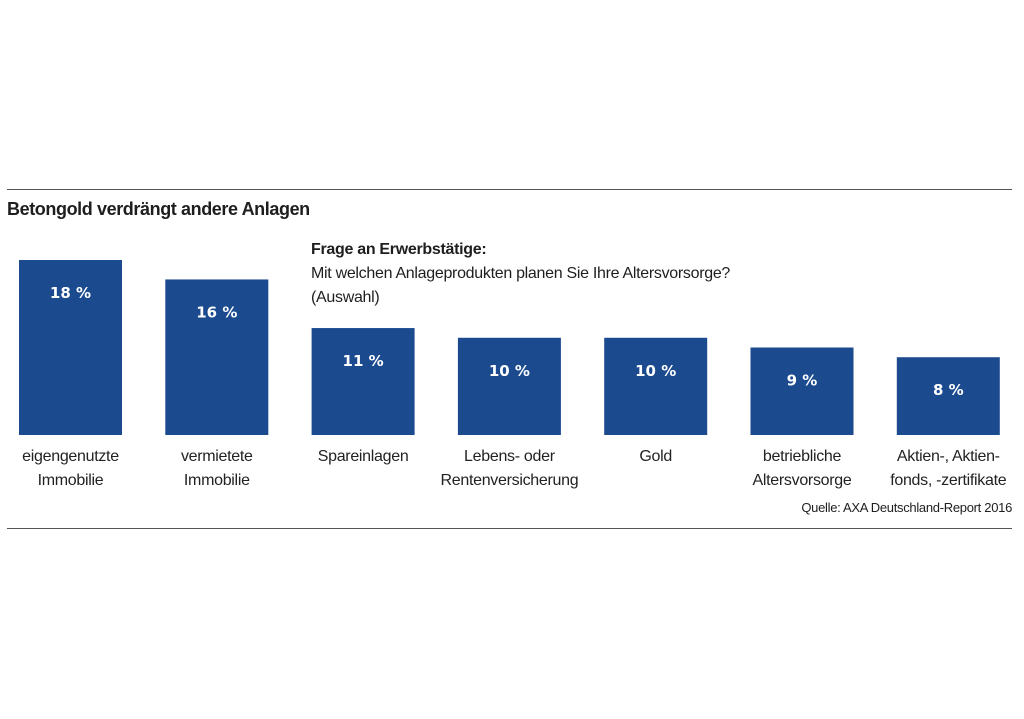 The width and height of the screenshot is (1024, 719). I want to click on data-label: 11 %, so click(363, 361).